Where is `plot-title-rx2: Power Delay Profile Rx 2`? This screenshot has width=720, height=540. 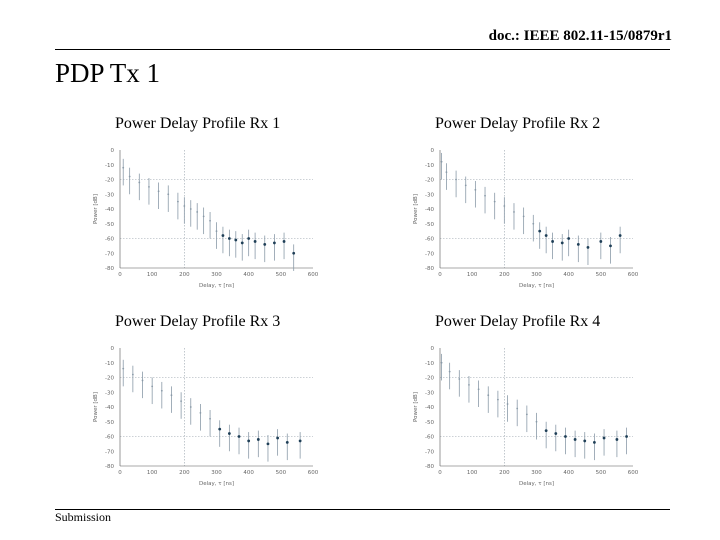
plot-title-rx2: Power Delay Profile Rx 2 is located at coordinates (518, 123).